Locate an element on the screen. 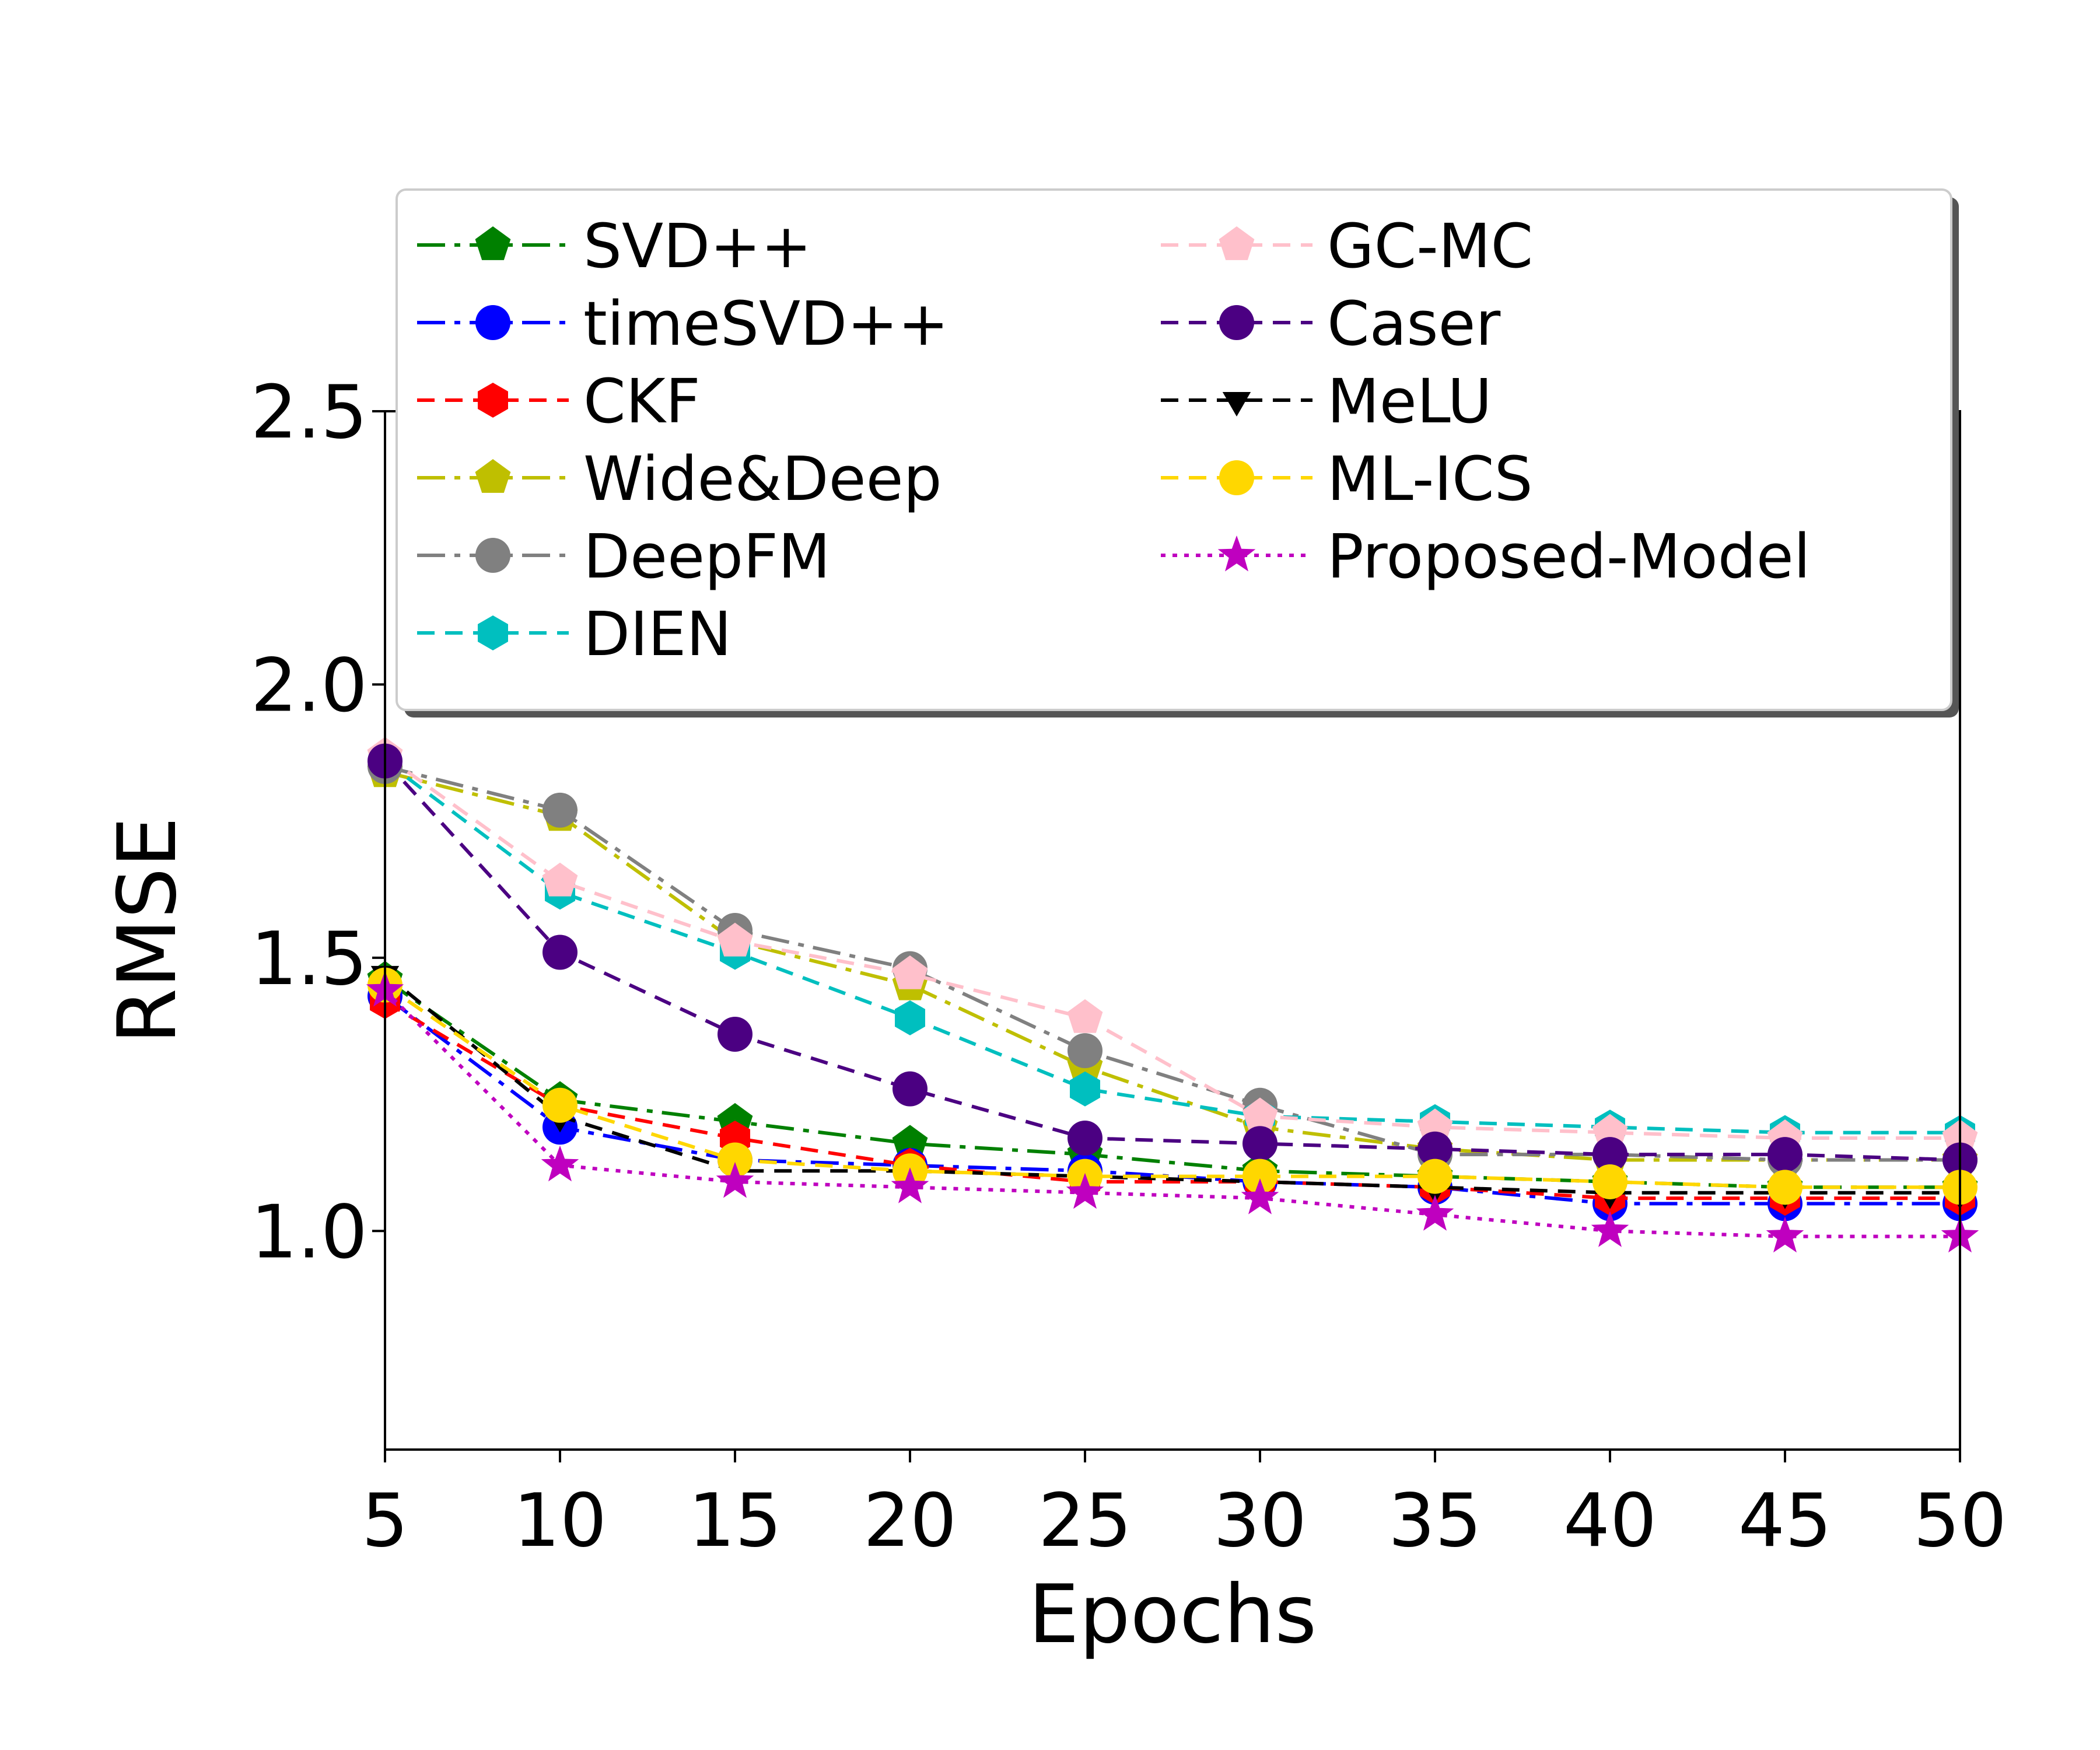  legend-entry-proposed-model: Proposed-Model is located at coordinates (1486, 556).